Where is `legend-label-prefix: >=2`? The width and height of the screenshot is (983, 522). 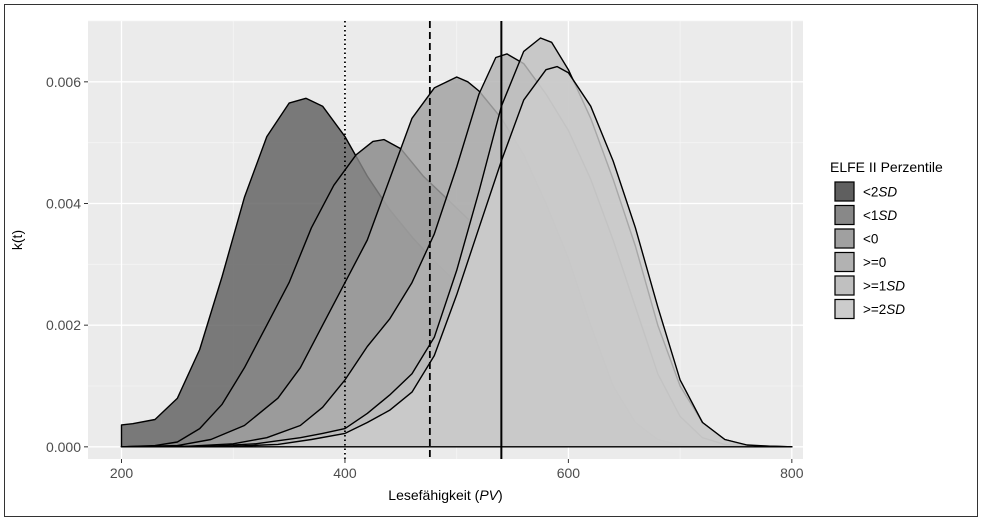
legend-label-prefix: >=2 is located at coordinates (874, 309).